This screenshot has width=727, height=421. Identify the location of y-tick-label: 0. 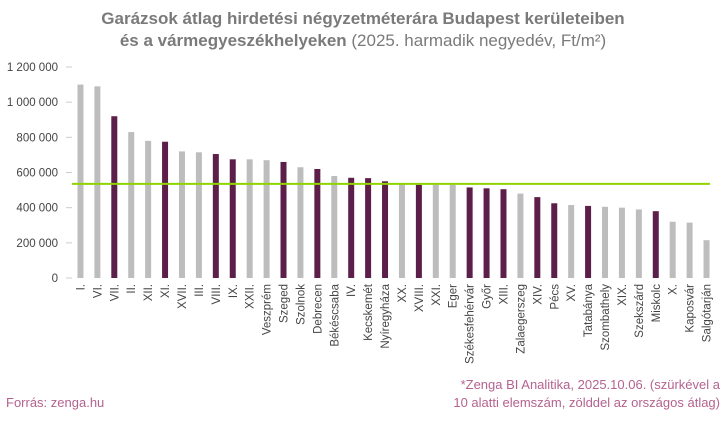
(55, 279).